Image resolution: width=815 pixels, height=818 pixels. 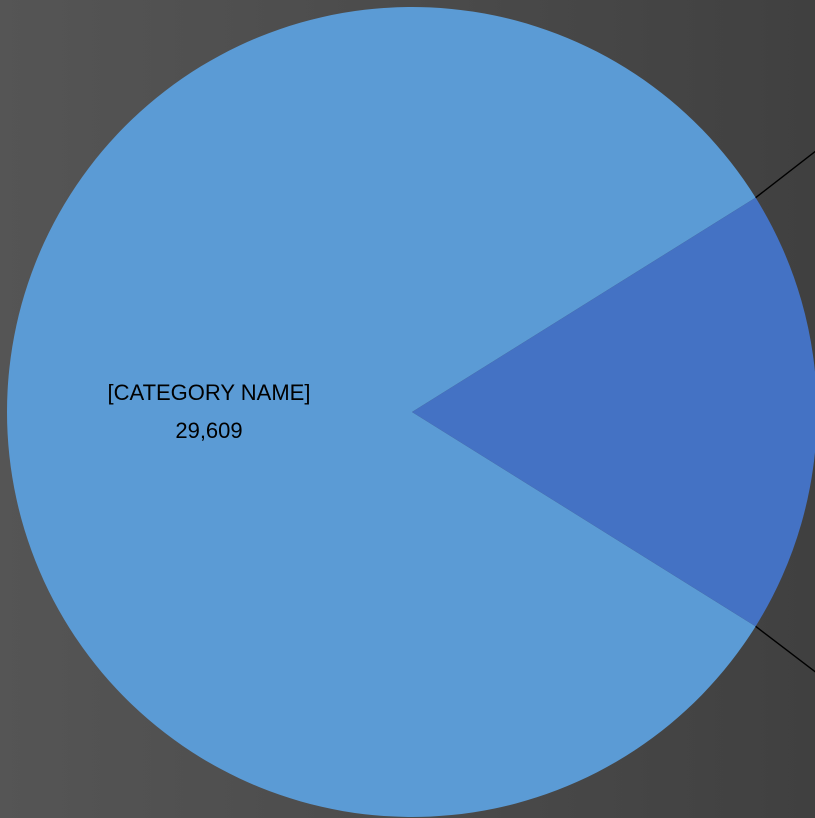 What do you see at coordinates (208, 430) in the screenshot?
I see `slice-value-label: 29,609` at bounding box center [208, 430].